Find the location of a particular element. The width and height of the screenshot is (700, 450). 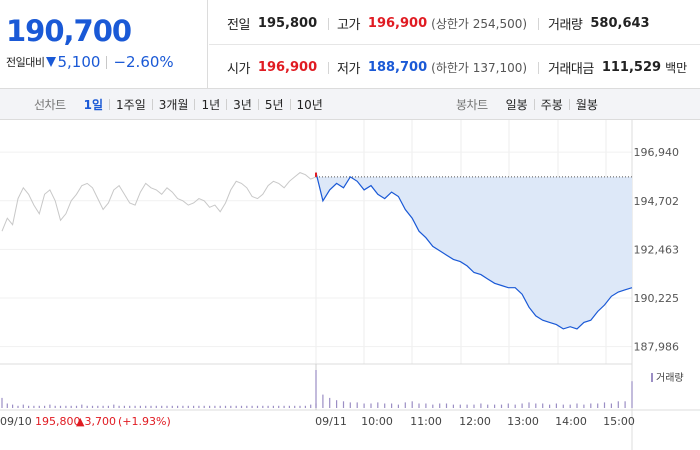

upper-limit: (상한가 254,500) is located at coordinates (479, 23).